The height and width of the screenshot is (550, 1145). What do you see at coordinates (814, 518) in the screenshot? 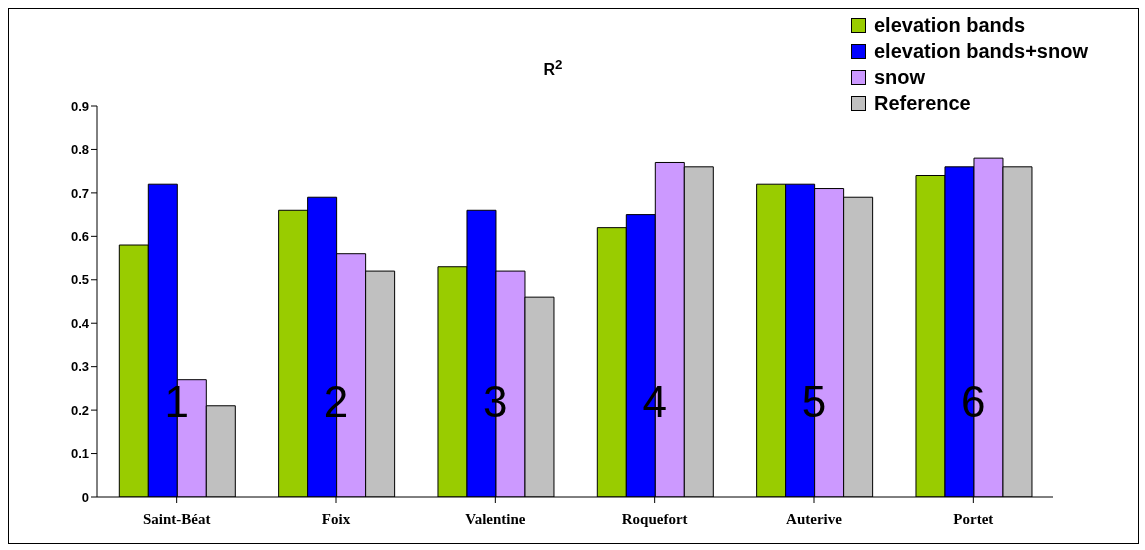
I see `x-tick-label: Auterive` at bounding box center [814, 518].